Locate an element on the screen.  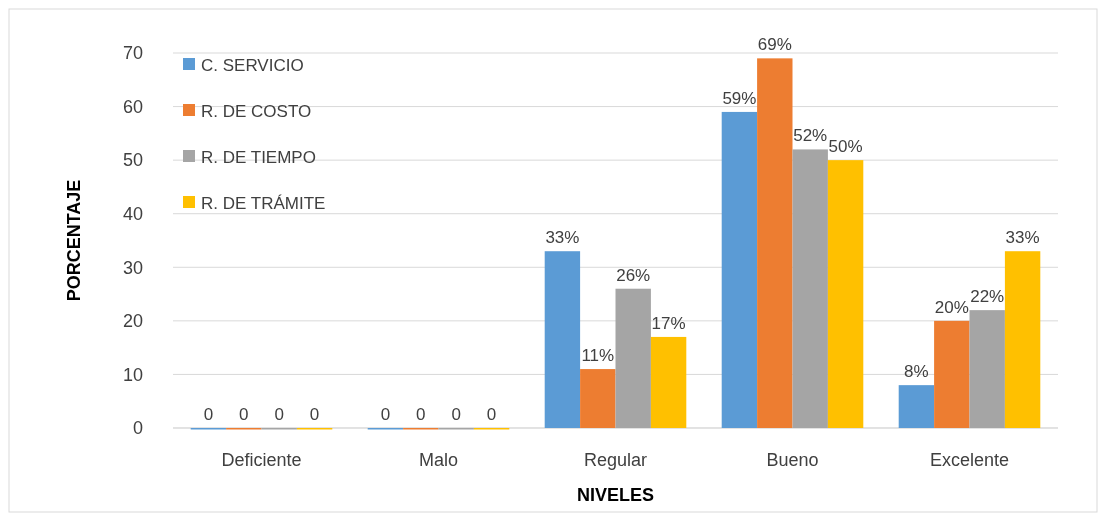
y-tick-label: 50 is located at coordinates (132, 160).